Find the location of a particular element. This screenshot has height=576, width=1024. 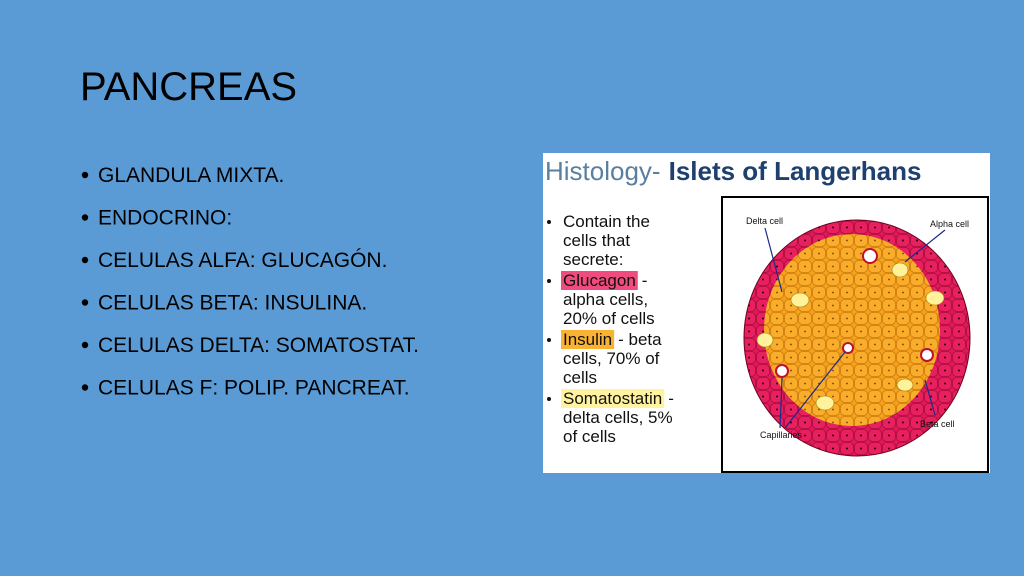

figure-highlight: Somatostatin is located at coordinates (612, 398).